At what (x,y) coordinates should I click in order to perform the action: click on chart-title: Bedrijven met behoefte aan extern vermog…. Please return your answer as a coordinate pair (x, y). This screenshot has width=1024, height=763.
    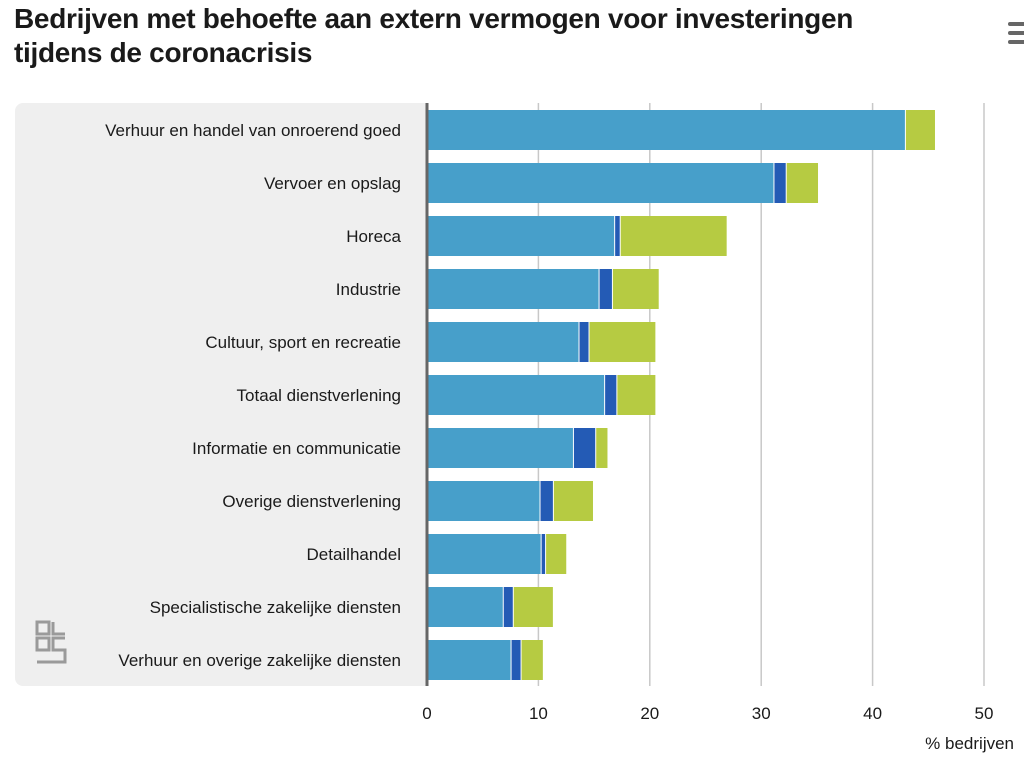
    Looking at the image, I should click on (434, 35).